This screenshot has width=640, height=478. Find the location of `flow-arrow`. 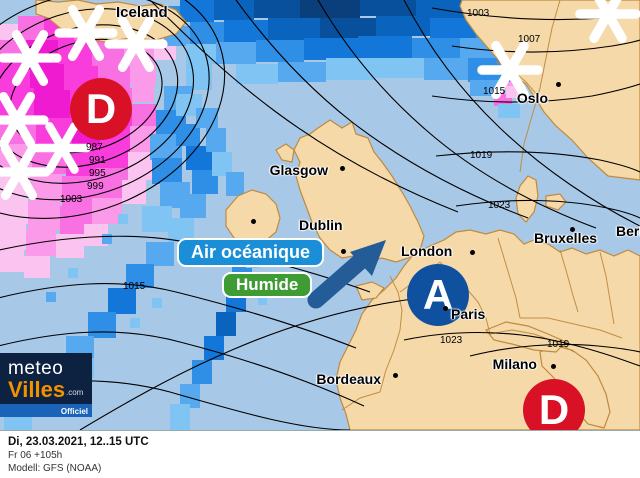

flow-arrow is located at coordinates (346, 274).